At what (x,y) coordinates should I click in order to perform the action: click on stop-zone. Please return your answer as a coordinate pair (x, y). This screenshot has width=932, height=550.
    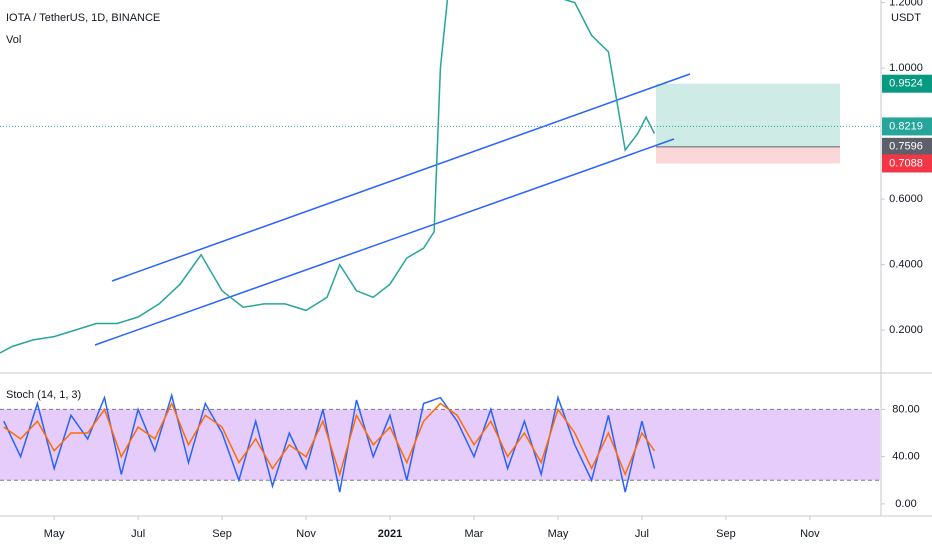
    Looking at the image, I should click on (748, 155).